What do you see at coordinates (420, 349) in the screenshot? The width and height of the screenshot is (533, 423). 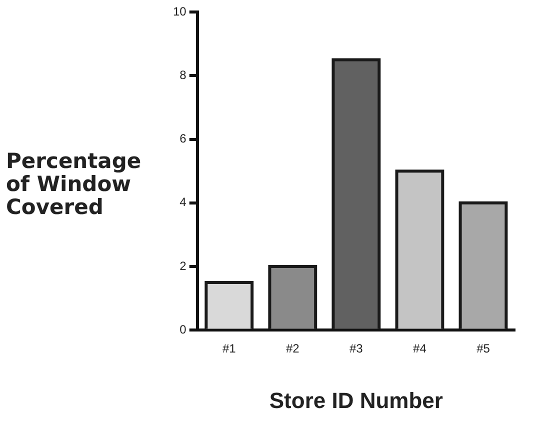 I see `x-tick-label: #4` at bounding box center [420, 349].